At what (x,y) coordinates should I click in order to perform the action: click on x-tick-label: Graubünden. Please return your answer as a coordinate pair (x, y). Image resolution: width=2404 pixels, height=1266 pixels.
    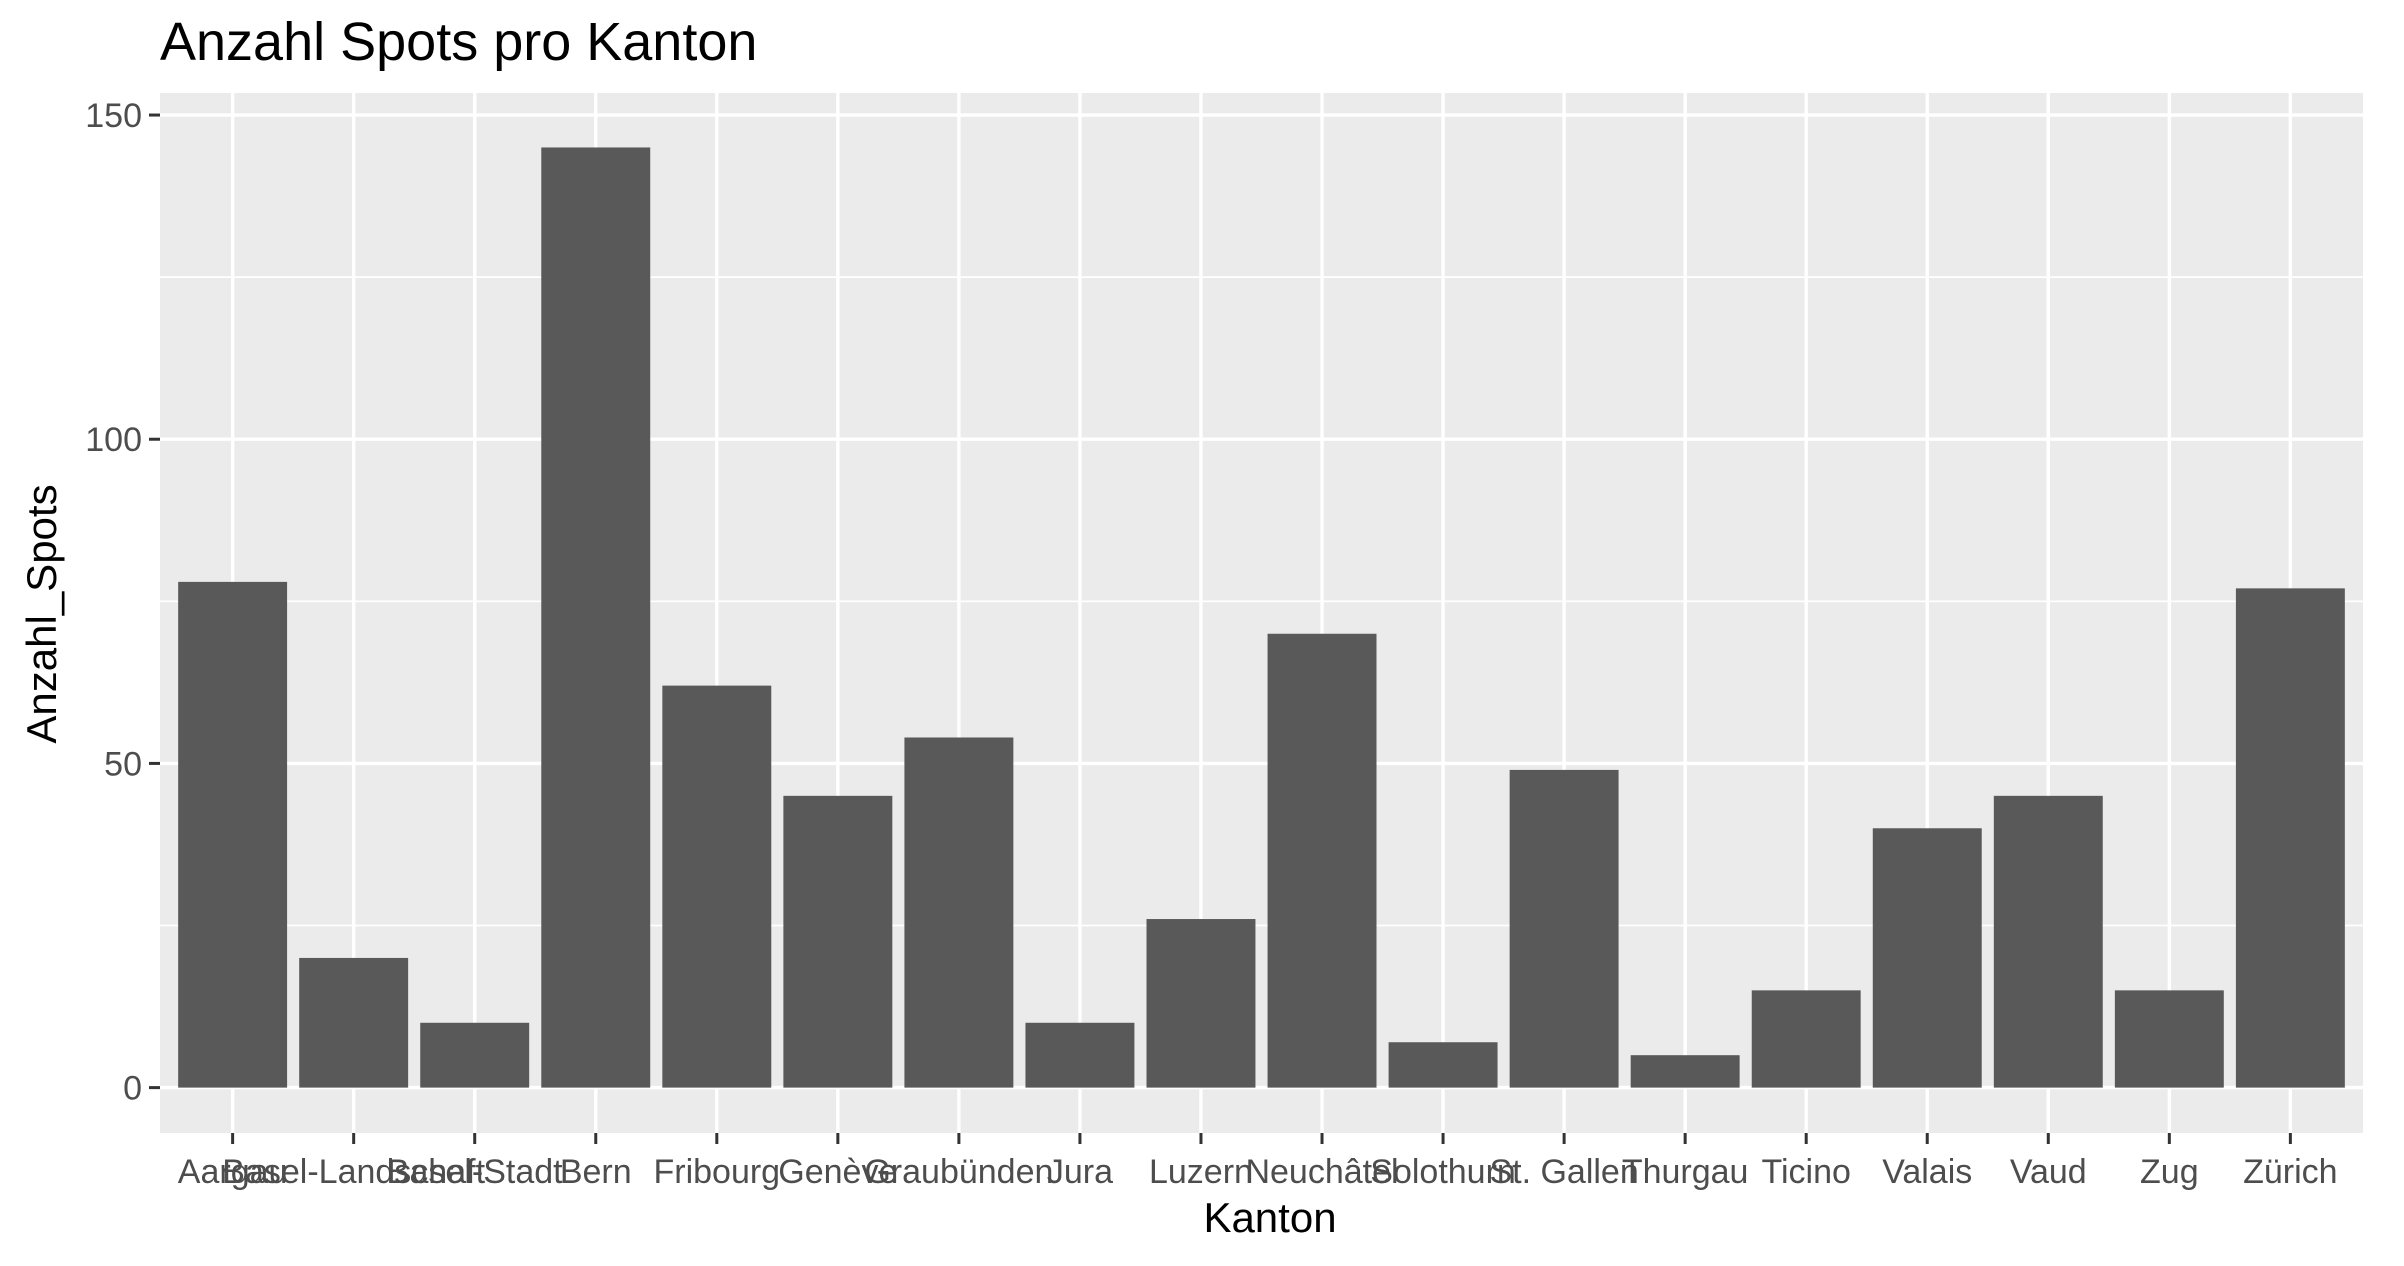
    Looking at the image, I should click on (958, 1172).